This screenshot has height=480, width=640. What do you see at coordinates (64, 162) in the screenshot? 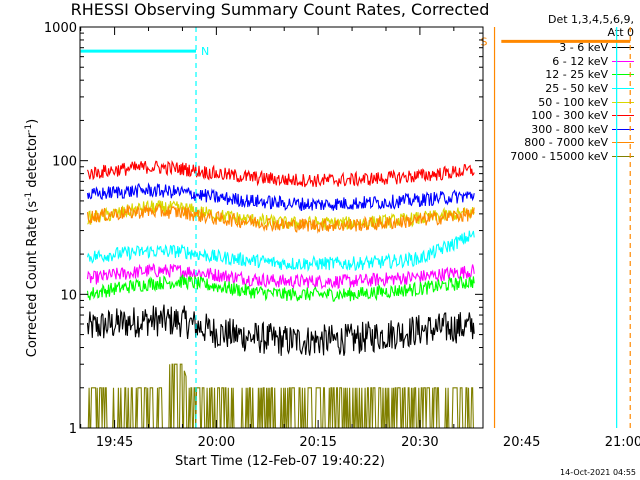
I see `y-tick-label: 100` at bounding box center [64, 162].